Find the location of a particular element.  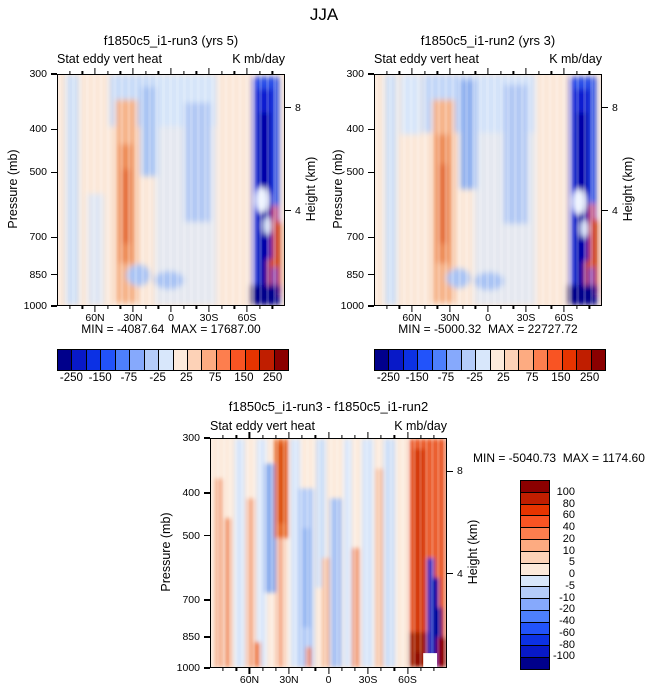

colorbar-tick-label: 25 is located at coordinates (503, 378).